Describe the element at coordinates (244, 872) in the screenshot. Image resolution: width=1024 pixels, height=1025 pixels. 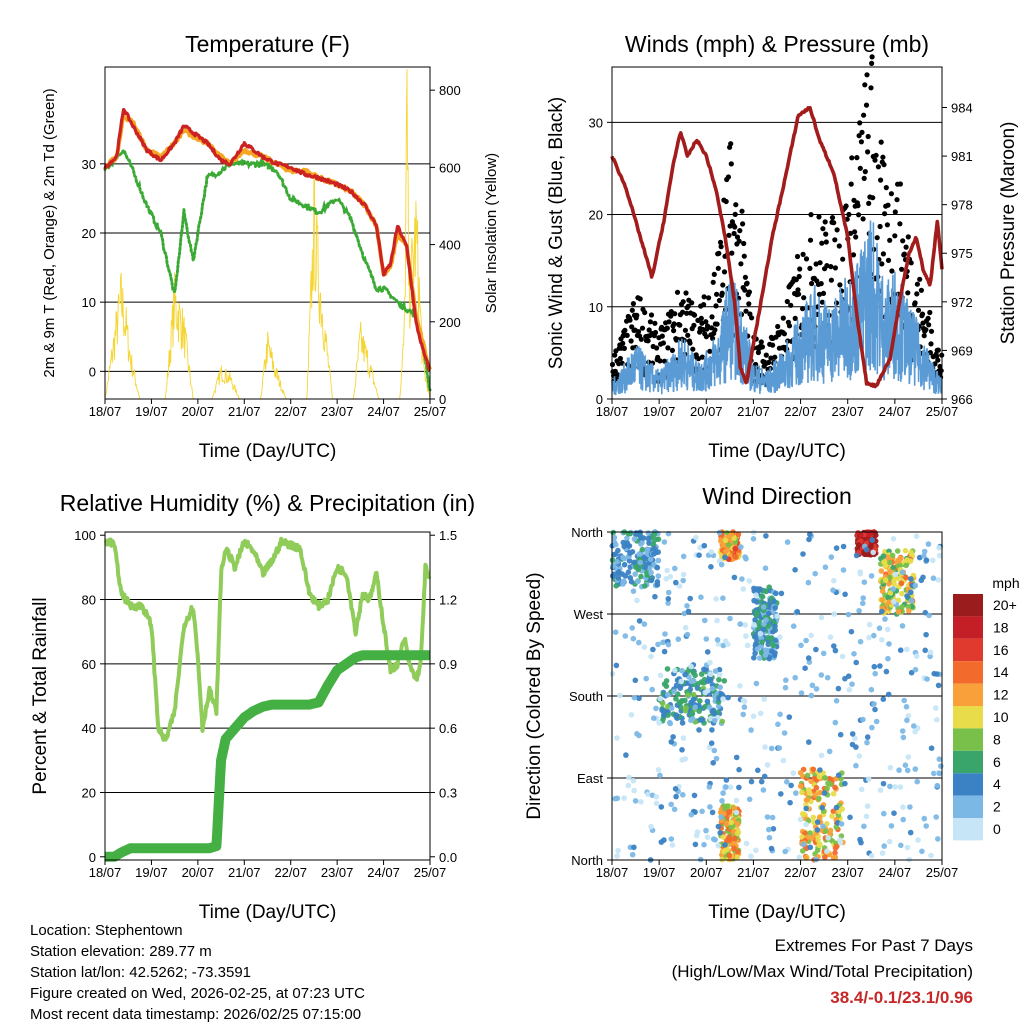
I see `x-tick-label: 21/07` at that location.